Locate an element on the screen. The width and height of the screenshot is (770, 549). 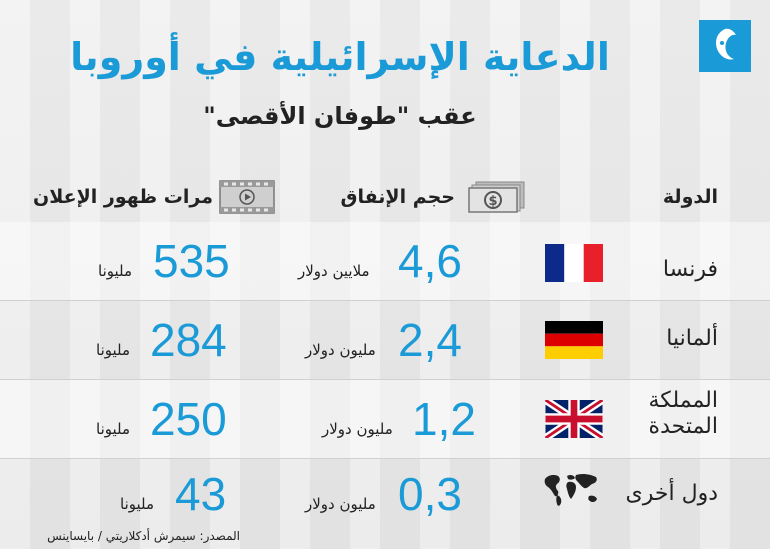
source-note: المصدر: سيمرش أدكلاريتي / بايساينس is located at coordinates (143, 536).